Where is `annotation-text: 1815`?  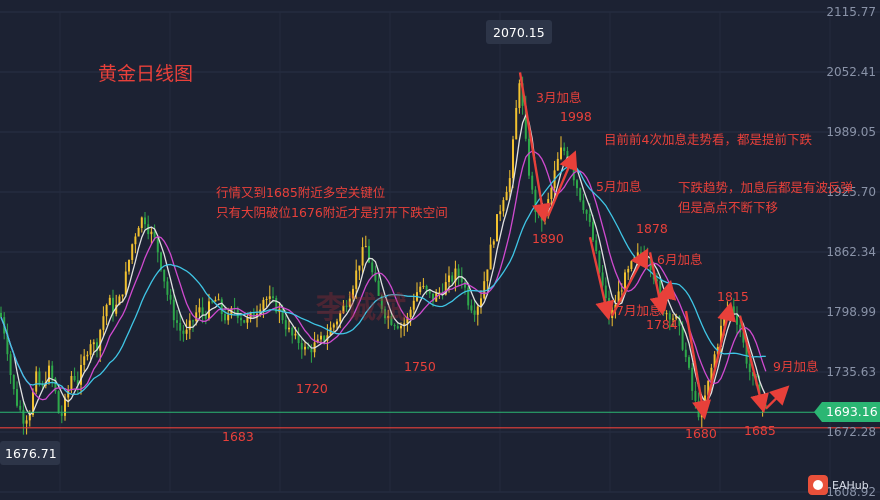 annotation-text: 1815 is located at coordinates (733, 296).